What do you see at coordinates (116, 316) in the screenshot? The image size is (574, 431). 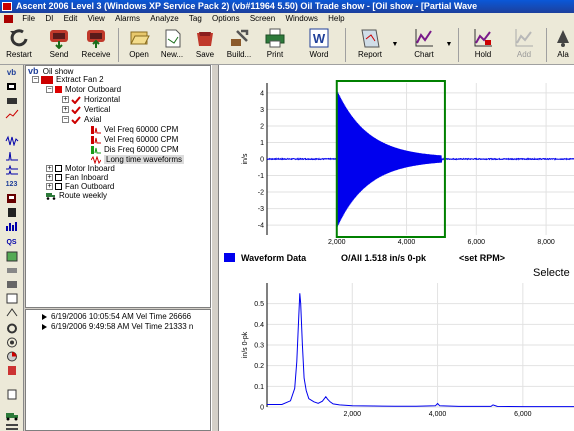 I see `list-item: 6/19/2006 10:05:54 AM Vel Time 26666` at bounding box center [116, 316].